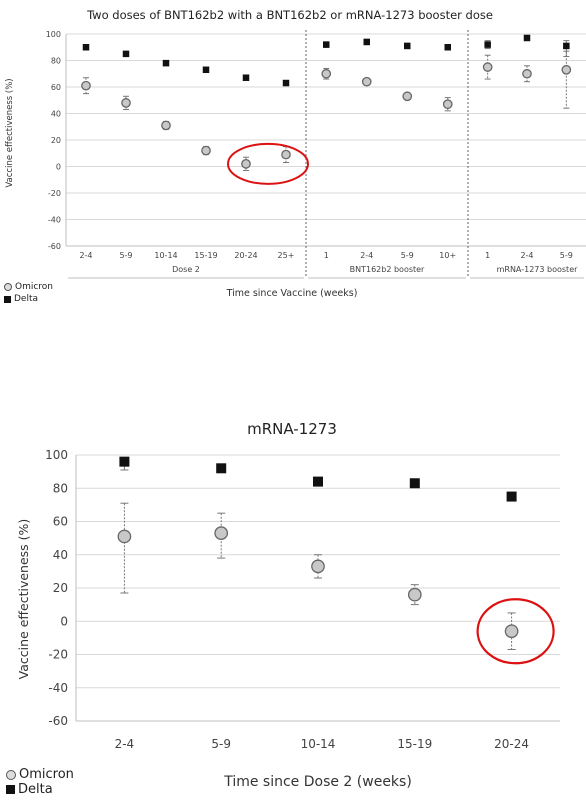 This screenshot has height=806, width=586. What do you see at coordinates (186, 269) in the screenshot?
I see `group-label: Dose 2` at bounding box center [186, 269].